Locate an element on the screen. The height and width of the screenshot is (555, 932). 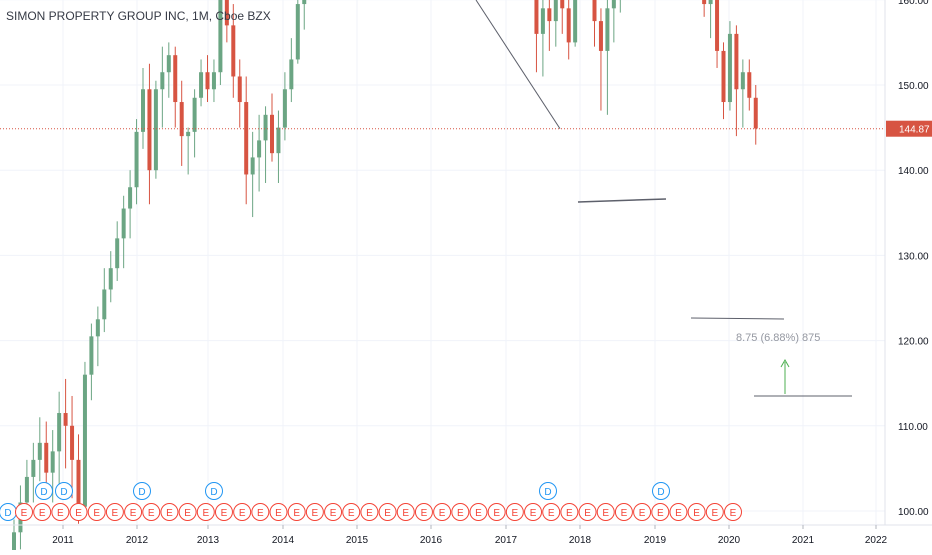
measure-annotation: 8.75 (6.88%) 875 is located at coordinates (778, 338).